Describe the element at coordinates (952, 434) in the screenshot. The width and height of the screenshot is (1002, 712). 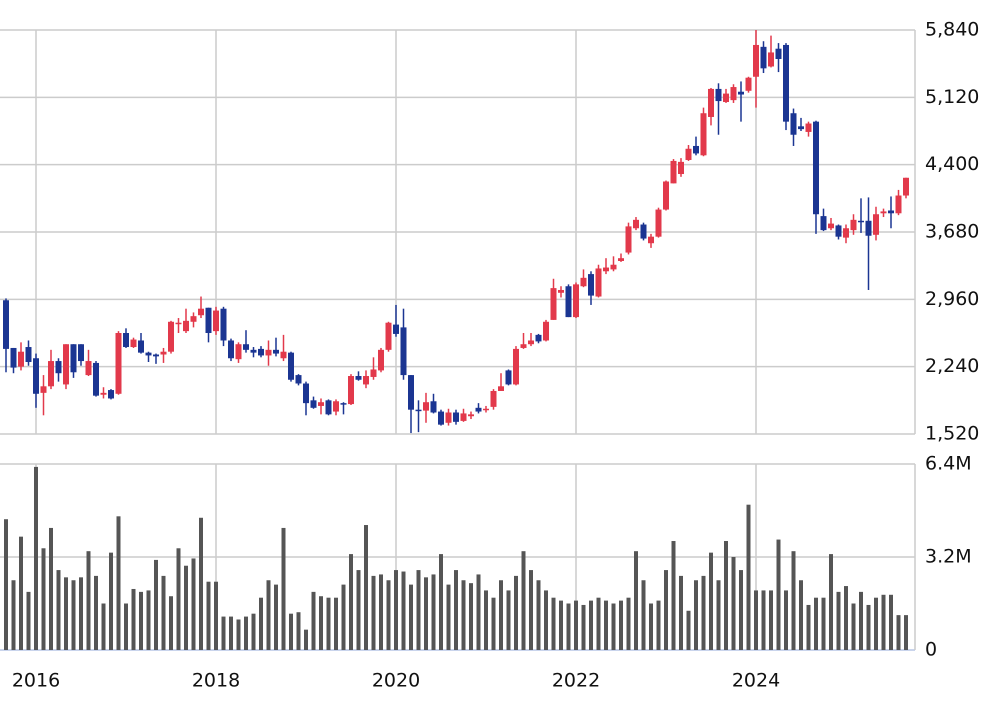
I see `y-tick-label: 1,520` at that location.